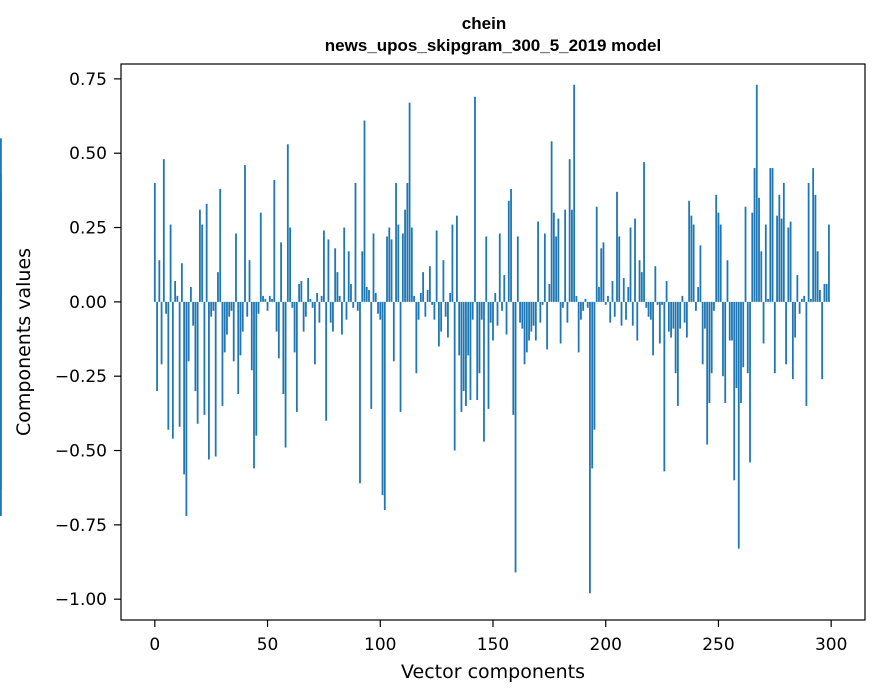  Describe the element at coordinates (81, 600) in the screenshot. I see `y-tick-label: −1.00` at that location.